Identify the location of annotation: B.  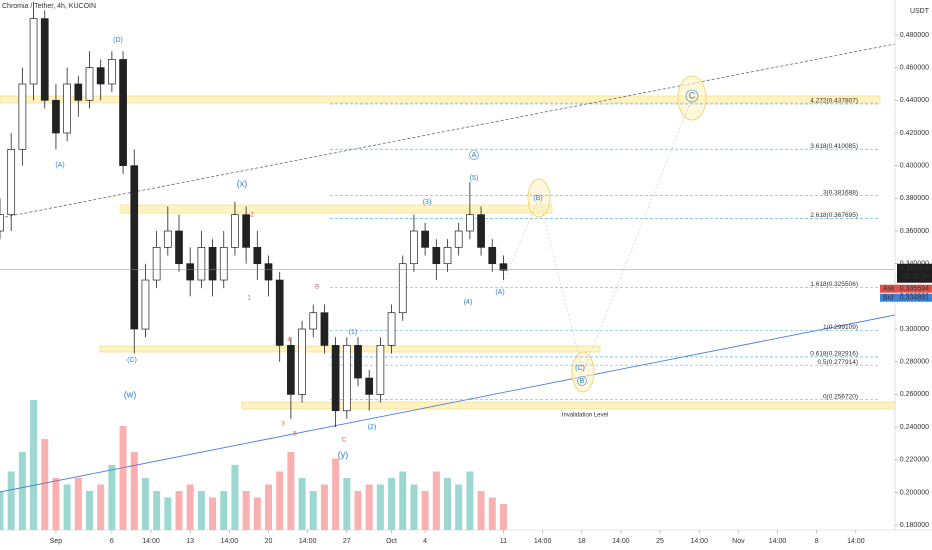
(582, 381).